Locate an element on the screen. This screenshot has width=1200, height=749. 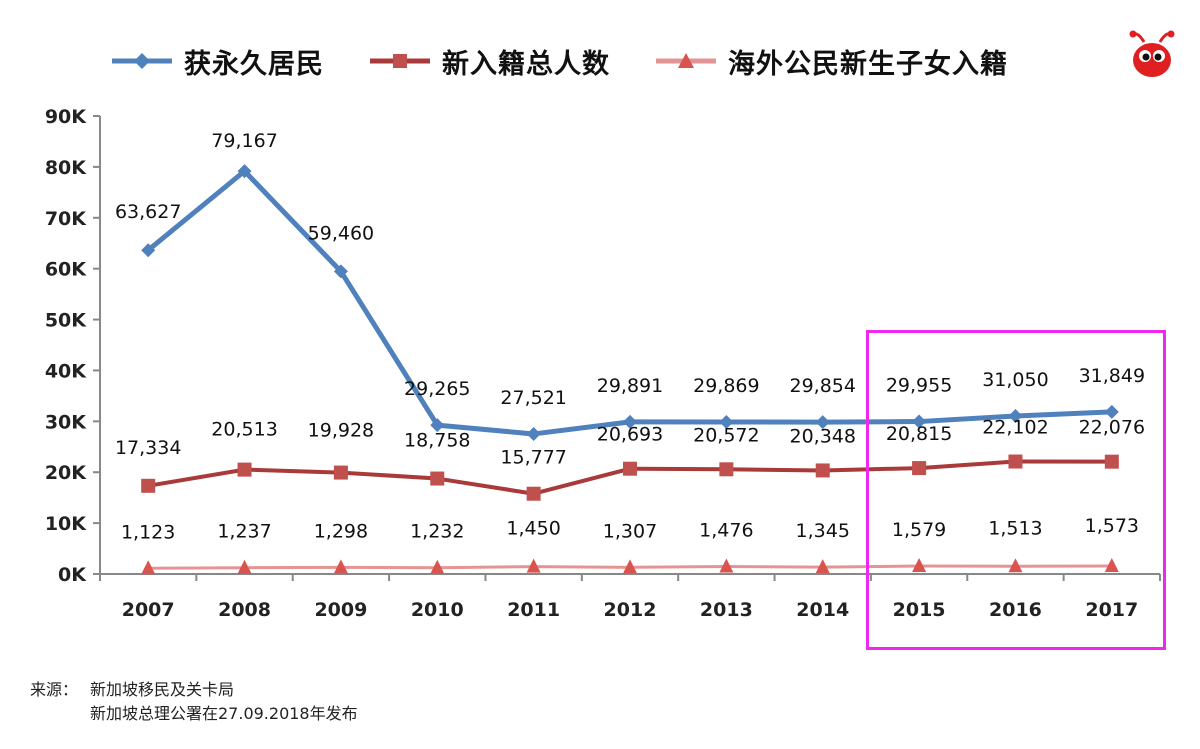
data-label: 1,476 is located at coordinates (726, 530).